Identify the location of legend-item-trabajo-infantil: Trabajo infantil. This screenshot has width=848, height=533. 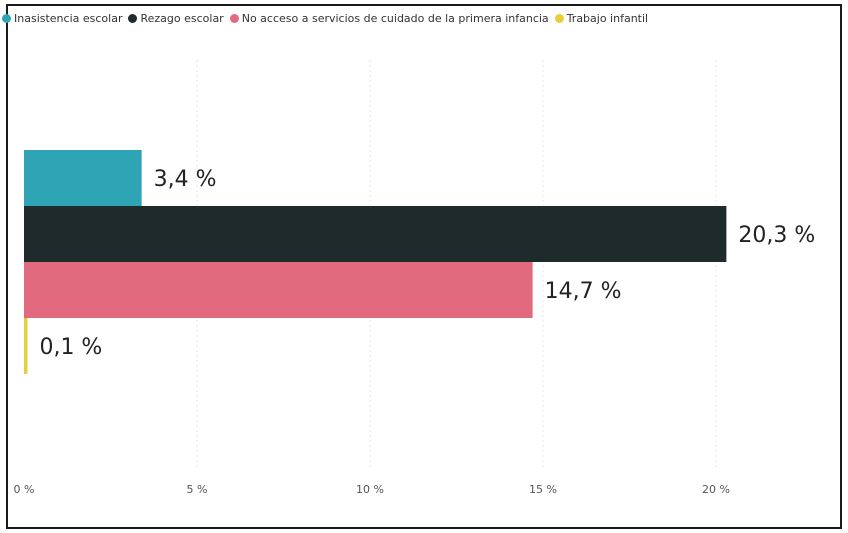
(601, 18).